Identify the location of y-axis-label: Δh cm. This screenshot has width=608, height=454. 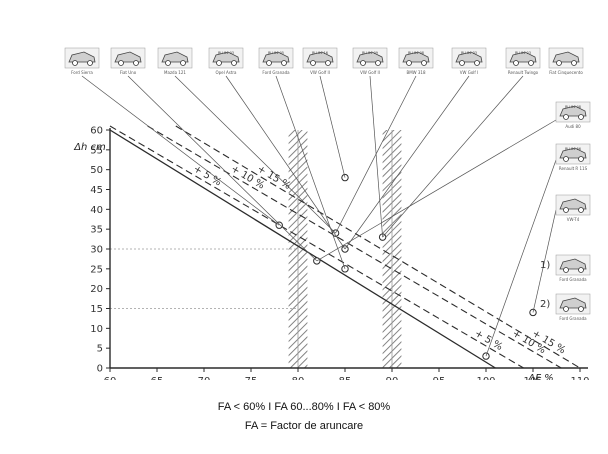
(89, 147).